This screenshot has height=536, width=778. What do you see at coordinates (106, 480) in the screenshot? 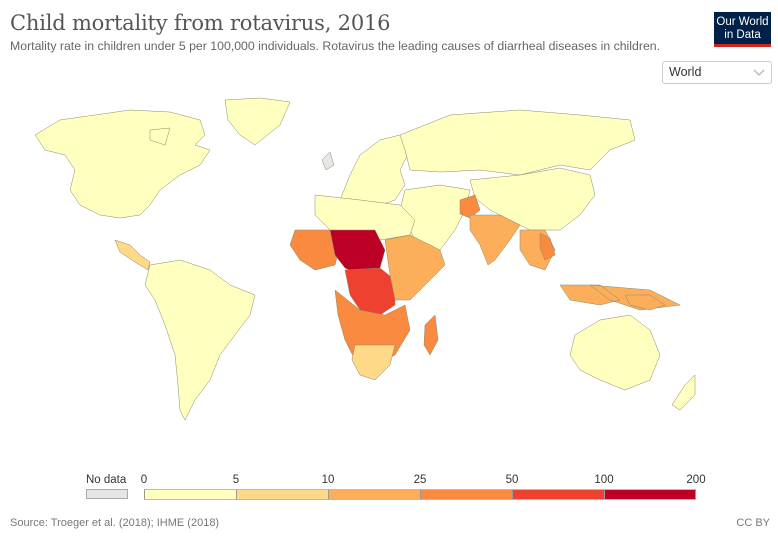
I see `no-data-label: No data` at bounding box center [106, 480].